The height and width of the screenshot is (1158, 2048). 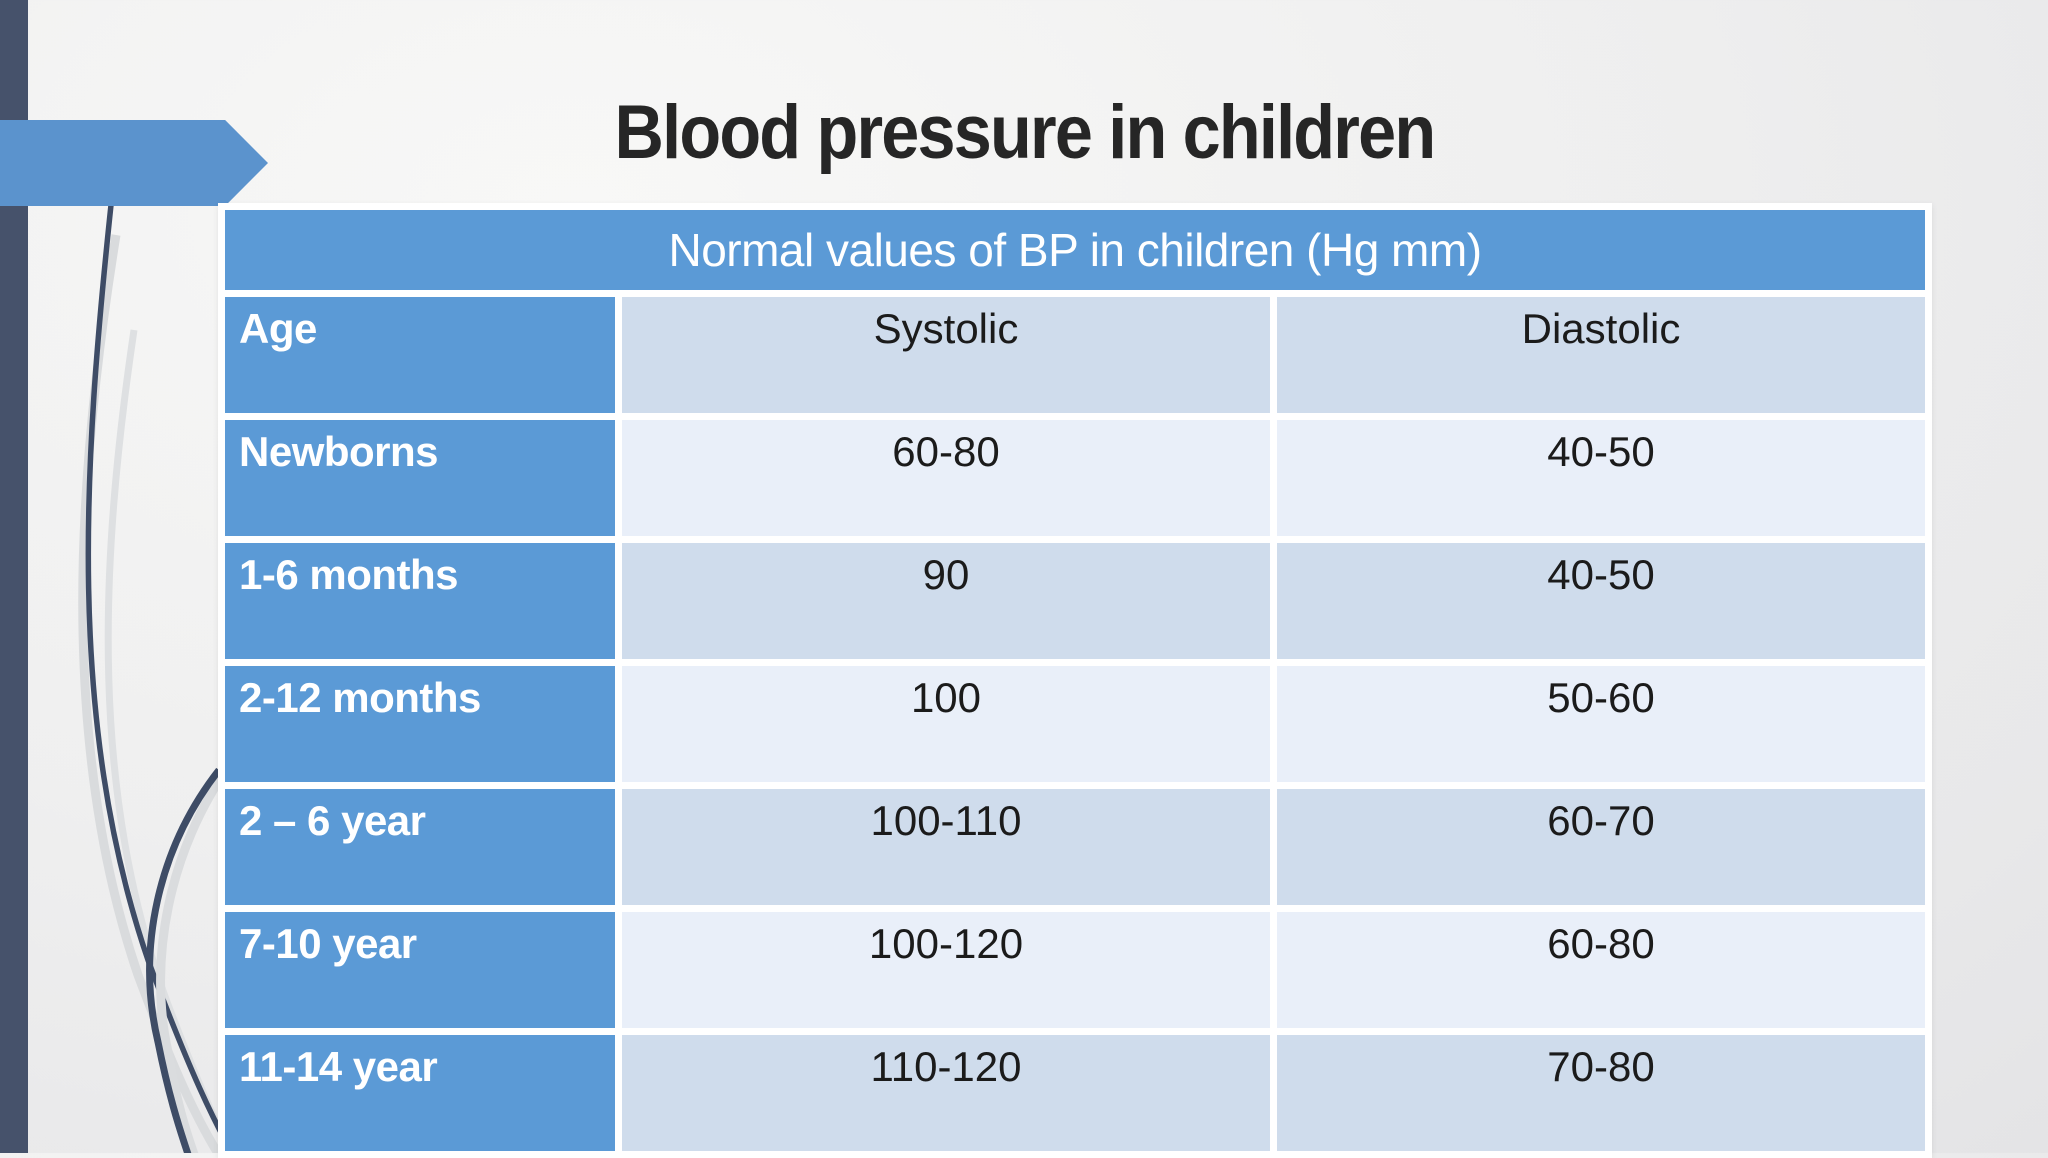 I want to click on table-header-row: Age Systolic Diastolic, so click(x=1075, y=355).